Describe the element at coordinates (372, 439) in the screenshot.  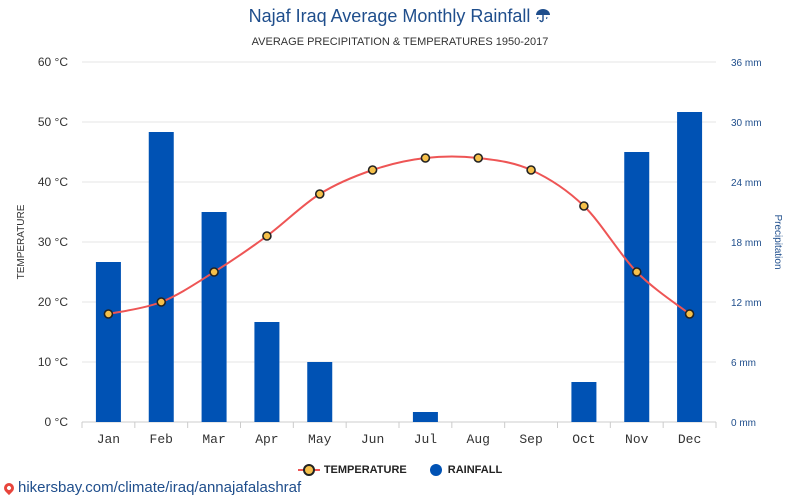
I see `x-tick-label: Jun` at that location.